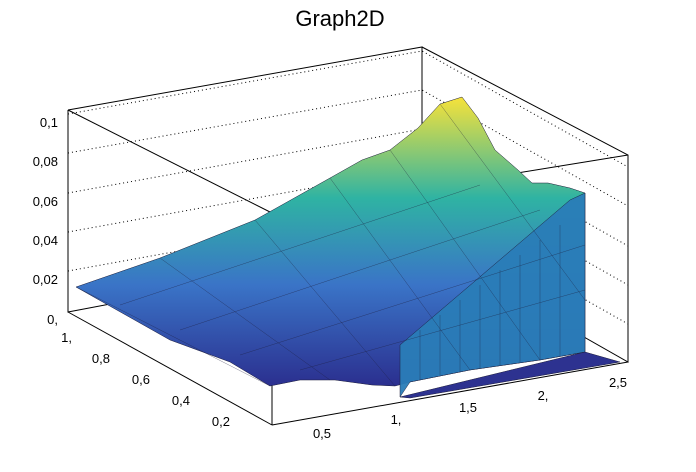  Describe the element at coordinates (510, 375) in the screenshot. I see `surface-floor` at that location.